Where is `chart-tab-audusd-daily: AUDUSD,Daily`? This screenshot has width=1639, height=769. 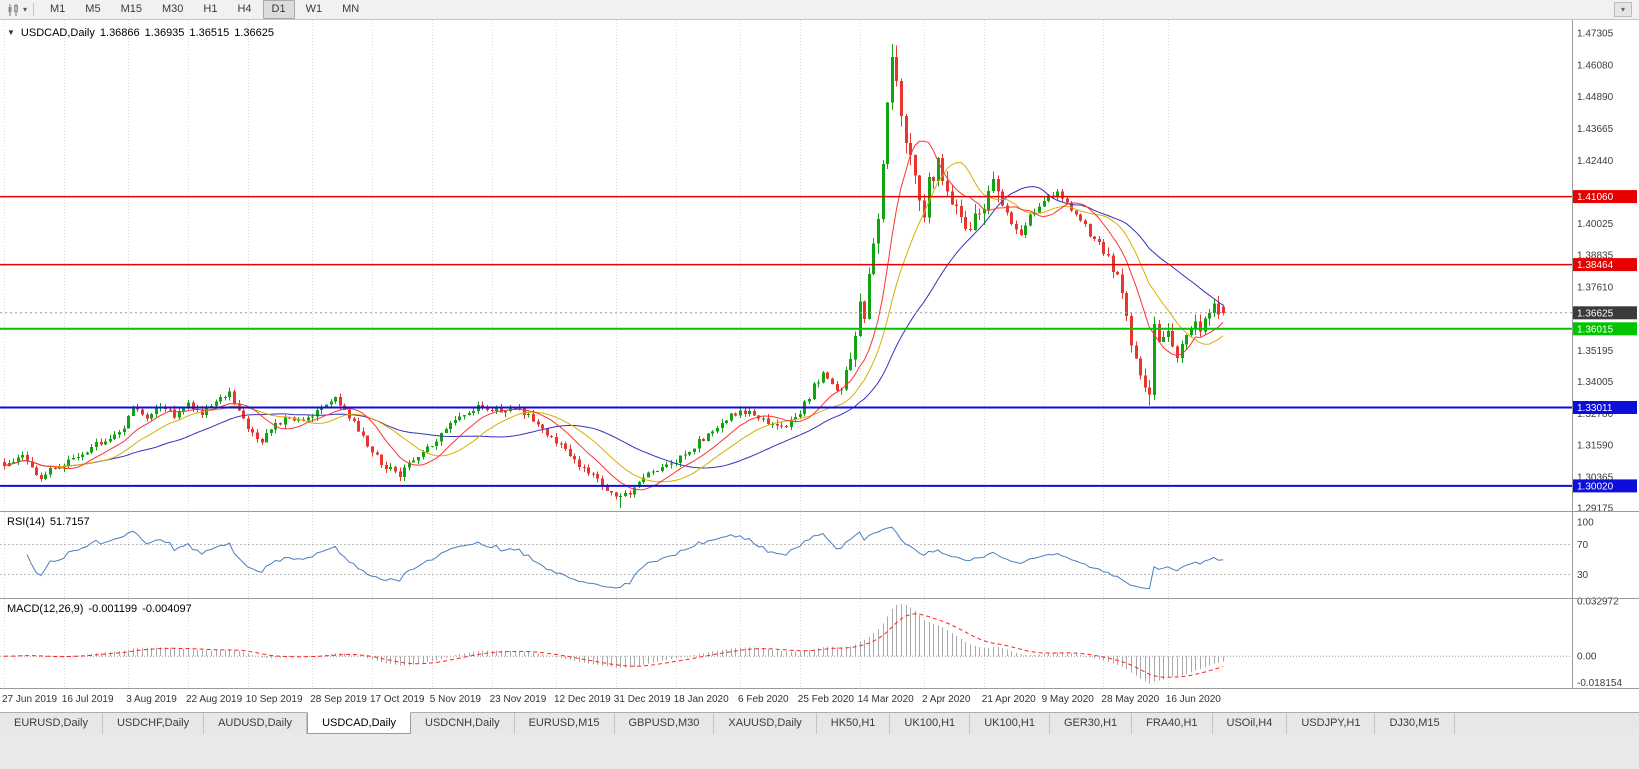 chart-tab-audusd-daily: AUDUSD,Daily is located at coordinates (256, 723).